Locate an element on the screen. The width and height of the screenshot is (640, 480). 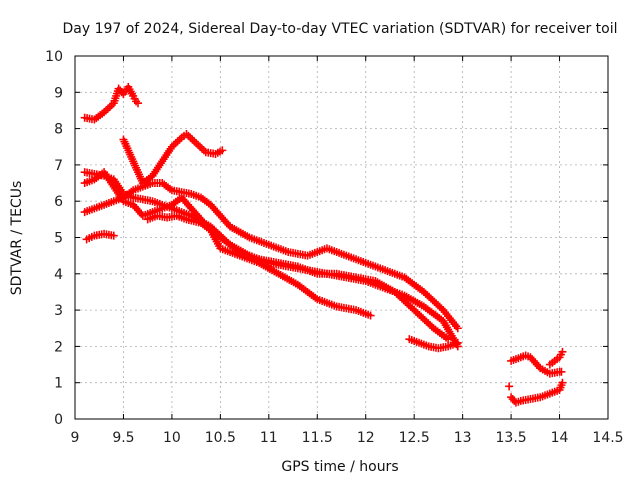
x-tick-label: 12 is located at coordinates (366, 438).